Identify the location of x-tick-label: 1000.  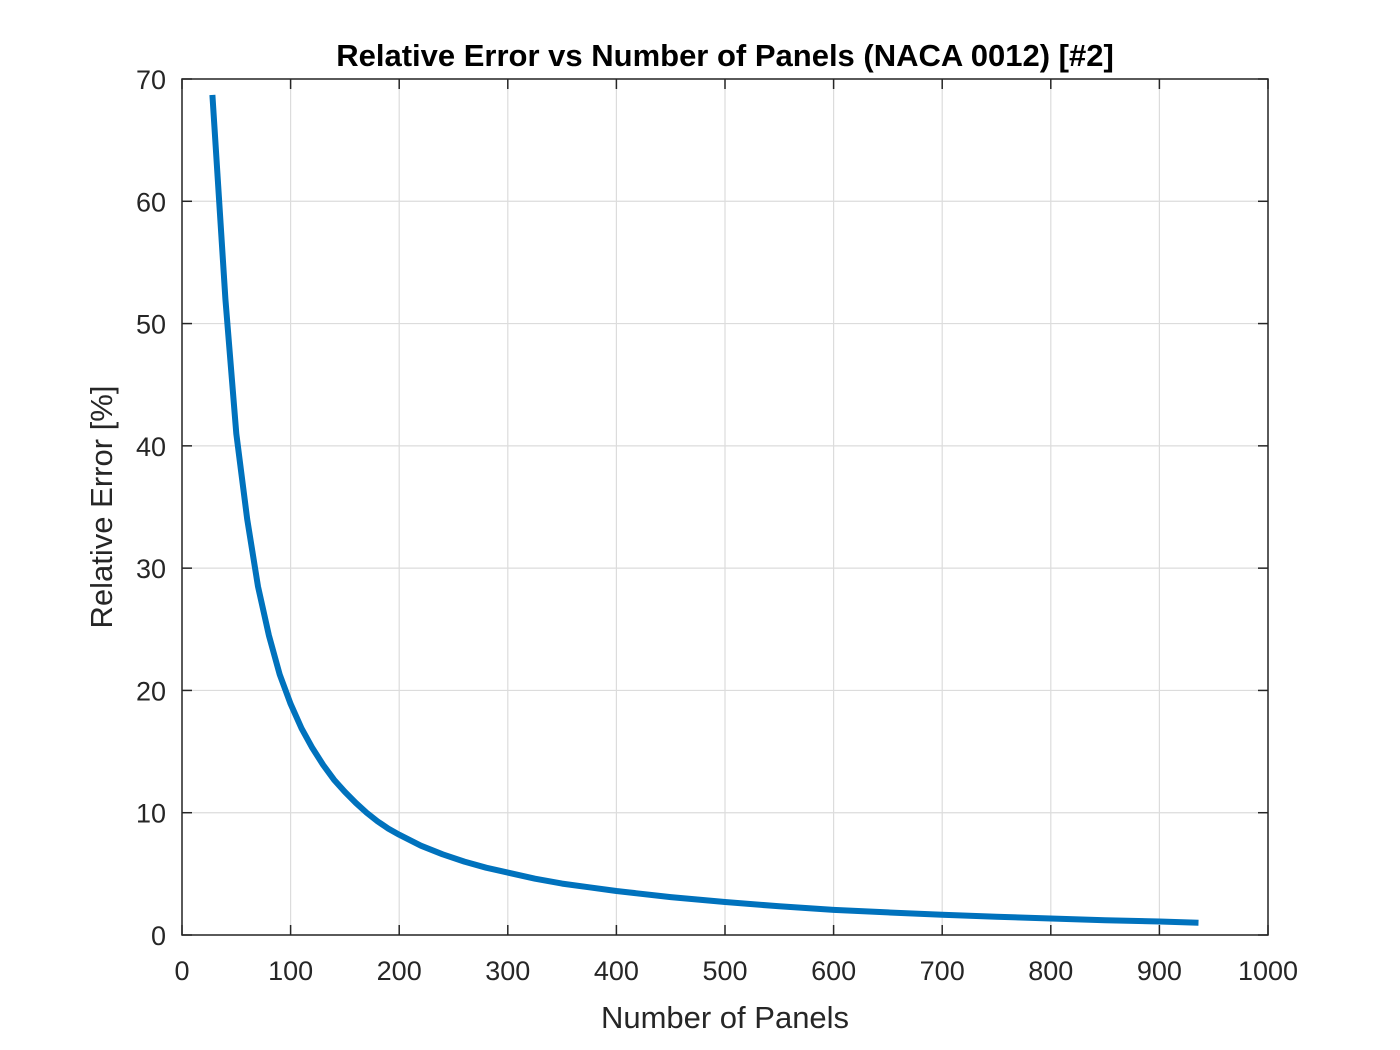
(1268, 971).